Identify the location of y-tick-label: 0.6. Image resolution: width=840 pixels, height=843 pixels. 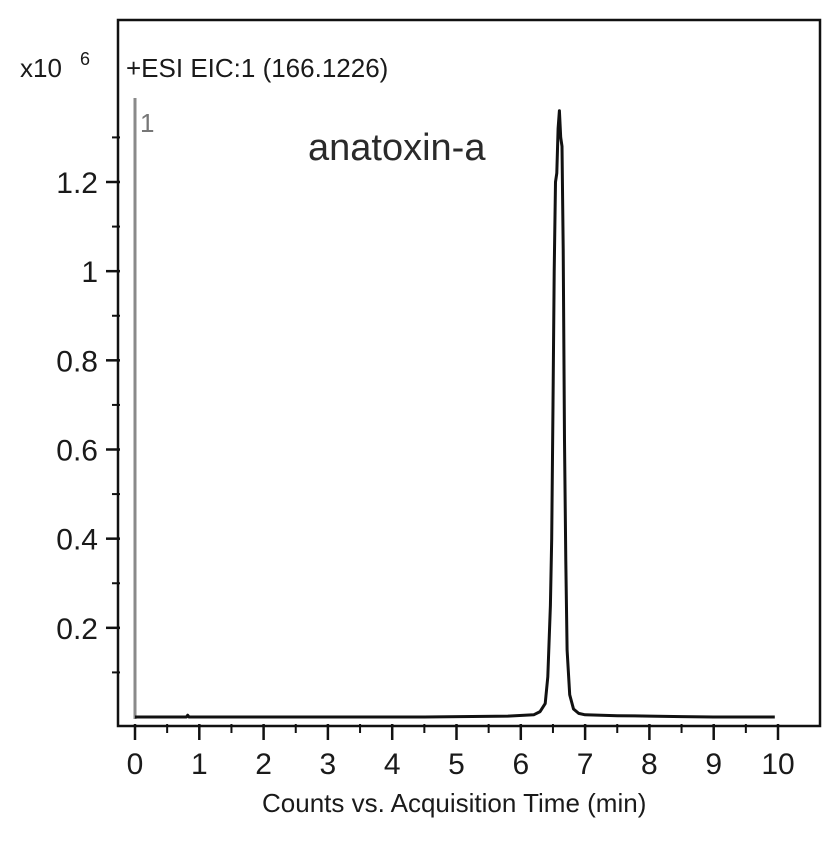
(77, 451).